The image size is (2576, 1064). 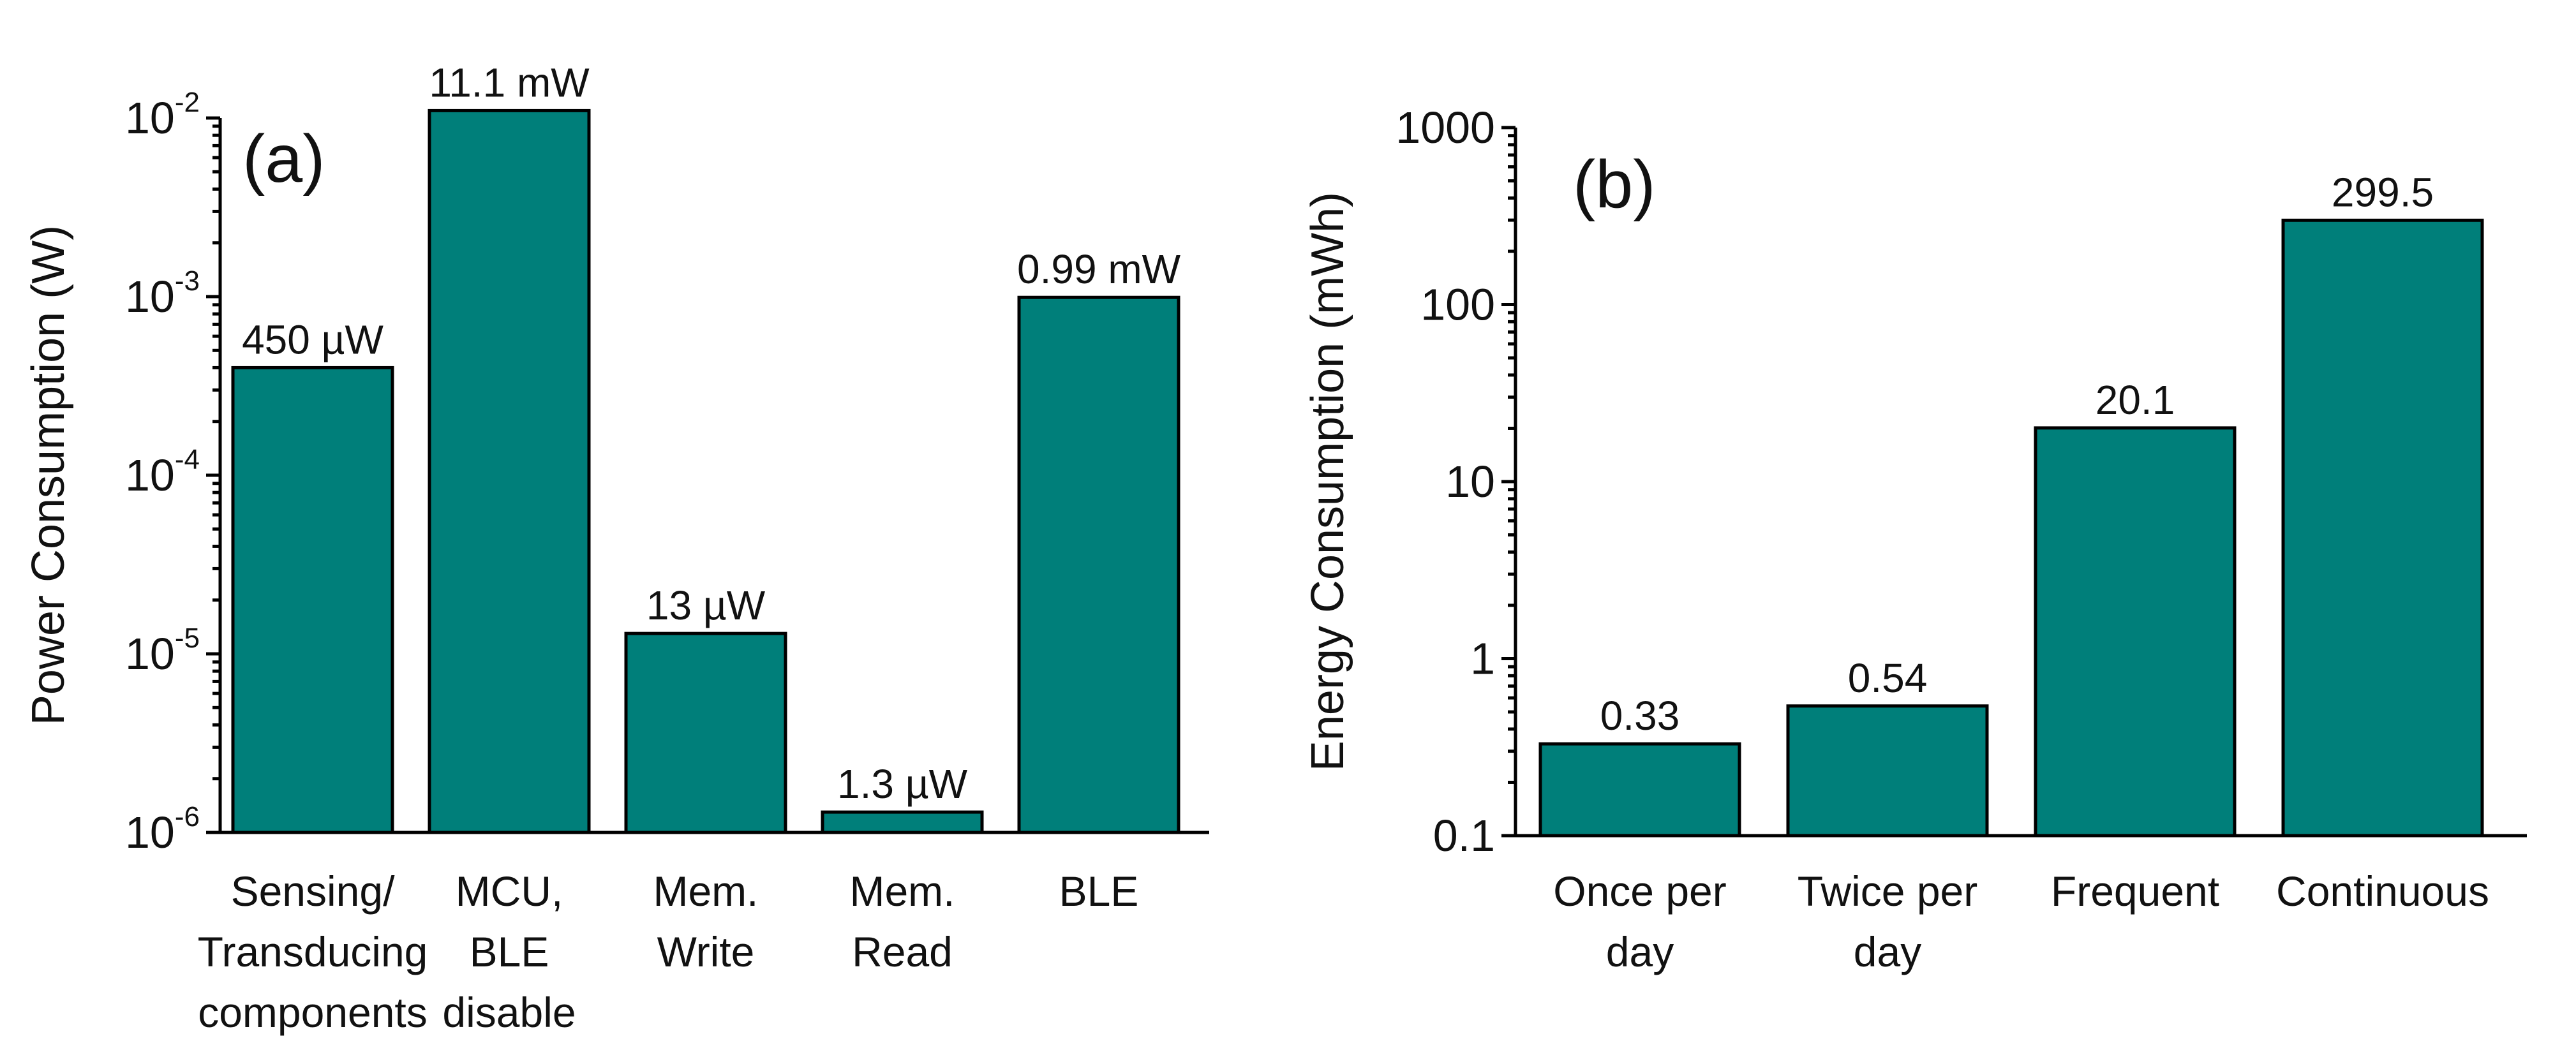 I want to click on y-tick-label-a-3: 10⁻⁴, so click(x=162, y=472).